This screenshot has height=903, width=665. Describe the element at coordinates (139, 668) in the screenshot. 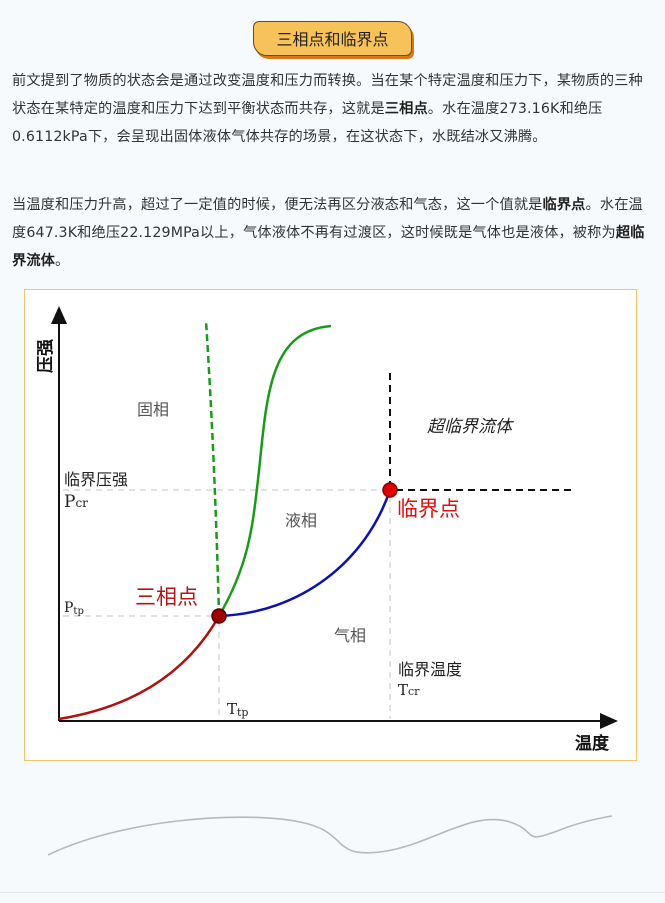

I see `sublimation-curve` at that location.